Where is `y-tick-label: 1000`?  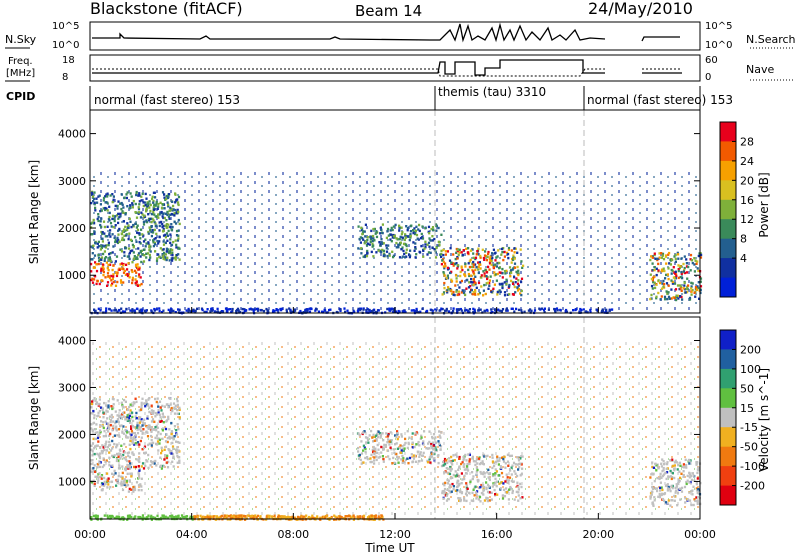 y-tick-label: 1000 is located at coordinates (72, 275).